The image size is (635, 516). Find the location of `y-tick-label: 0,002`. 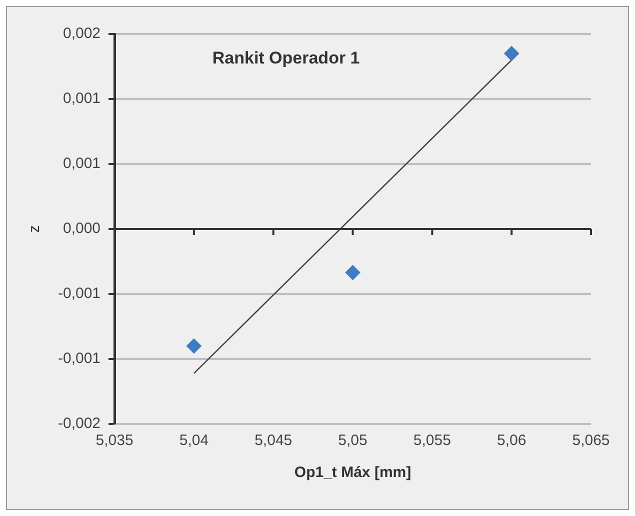

y-tick-label: 0,002 is located at coordinates (81, 33).